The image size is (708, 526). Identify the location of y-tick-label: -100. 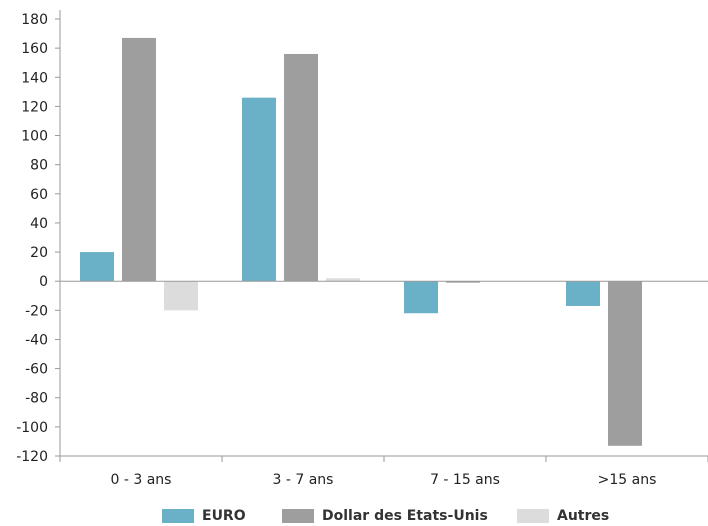
(32, 428).